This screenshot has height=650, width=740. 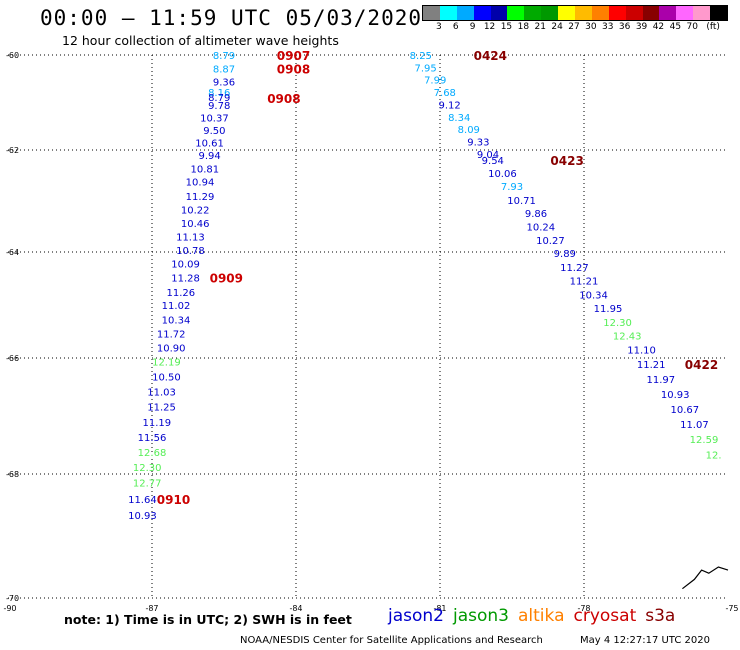 I want to click on swh-value: 10.22, so click(x=195, y=211).